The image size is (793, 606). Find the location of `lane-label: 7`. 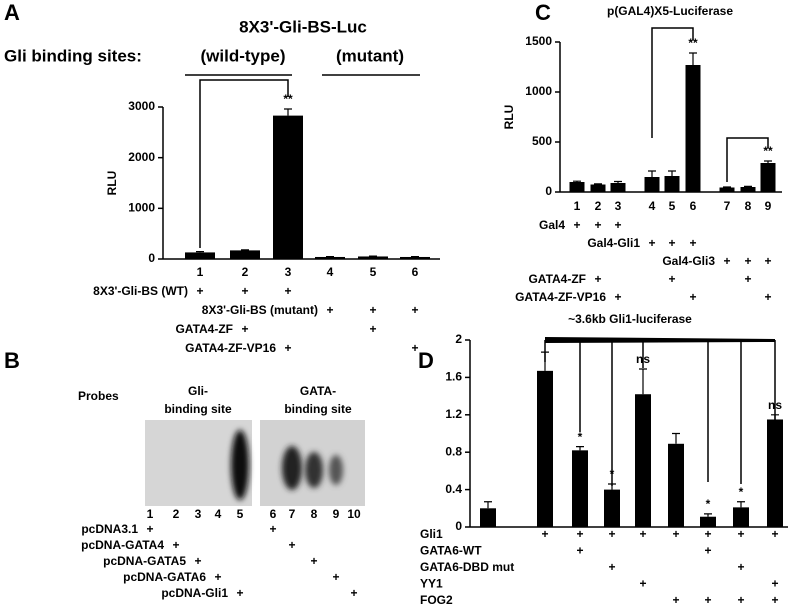

lane-label: 7 is located at coordinates (292, 514).